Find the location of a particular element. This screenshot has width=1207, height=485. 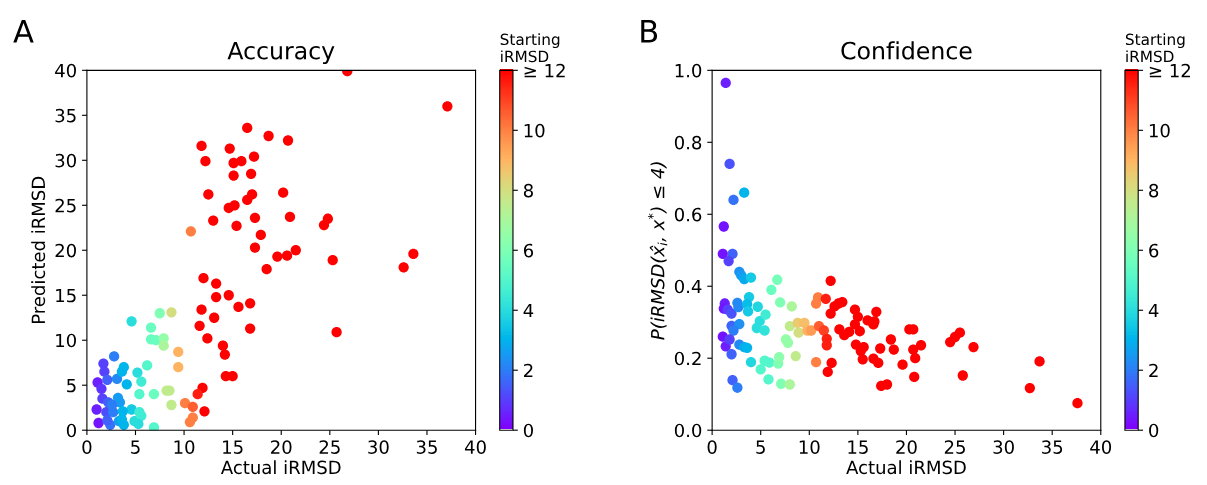

y-tick-label: 5 is located at coordinates (71, 385).